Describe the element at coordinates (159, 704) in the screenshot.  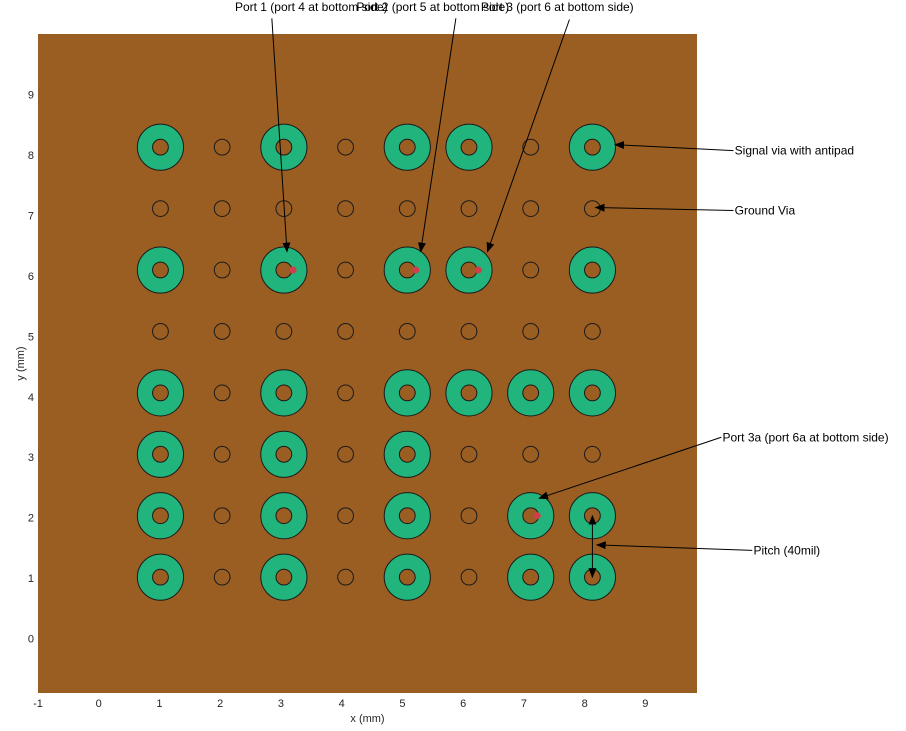
I see `x-tick-label-2: 1` at that location.